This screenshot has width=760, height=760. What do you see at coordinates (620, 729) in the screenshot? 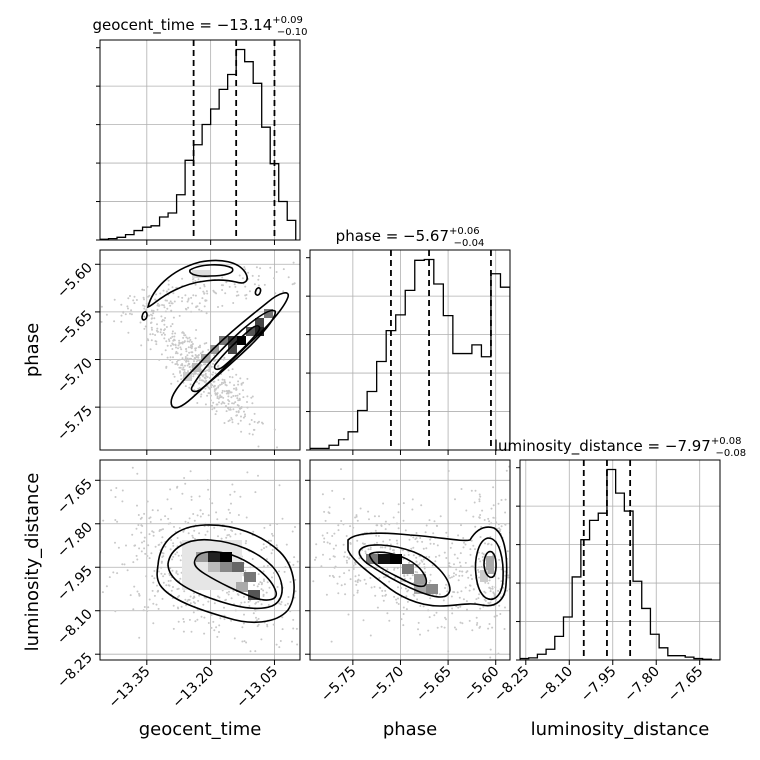
I see `x-label-luminosity-distance: luminosity_distance` at bounding box center [620, 729].